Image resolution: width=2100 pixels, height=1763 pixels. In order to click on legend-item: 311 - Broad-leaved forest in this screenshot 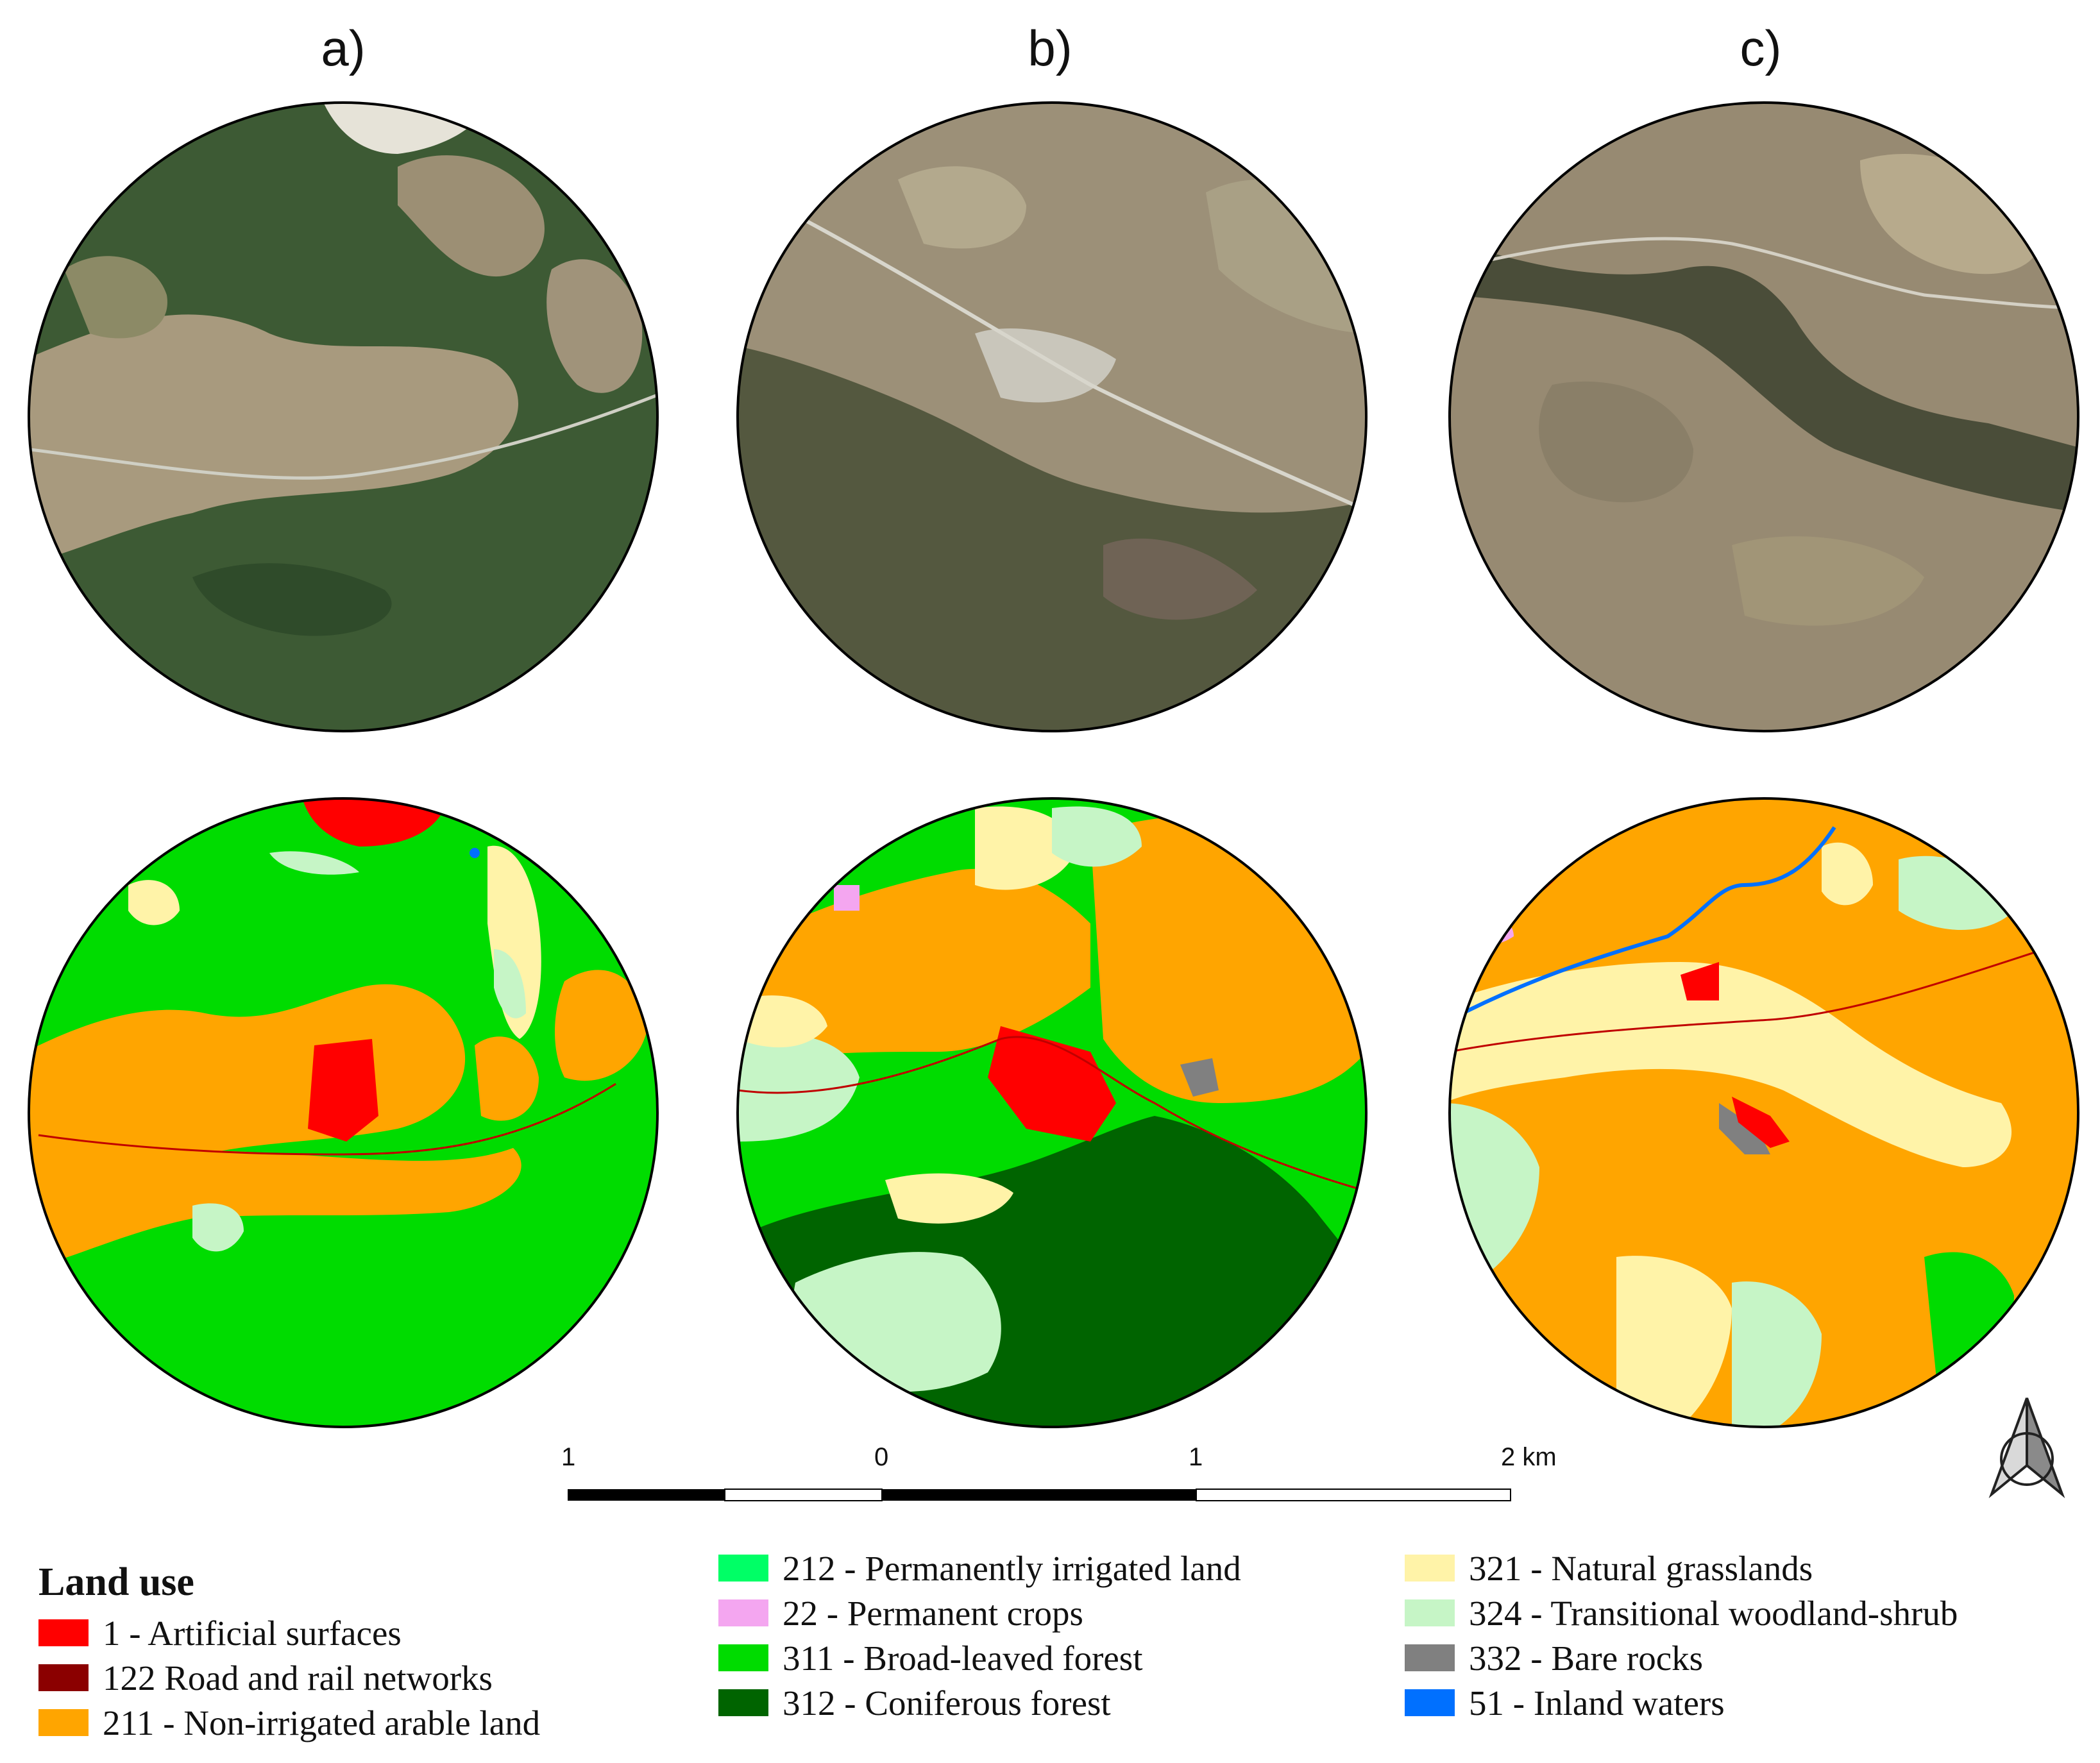, I will do `click(930, 1658)`.